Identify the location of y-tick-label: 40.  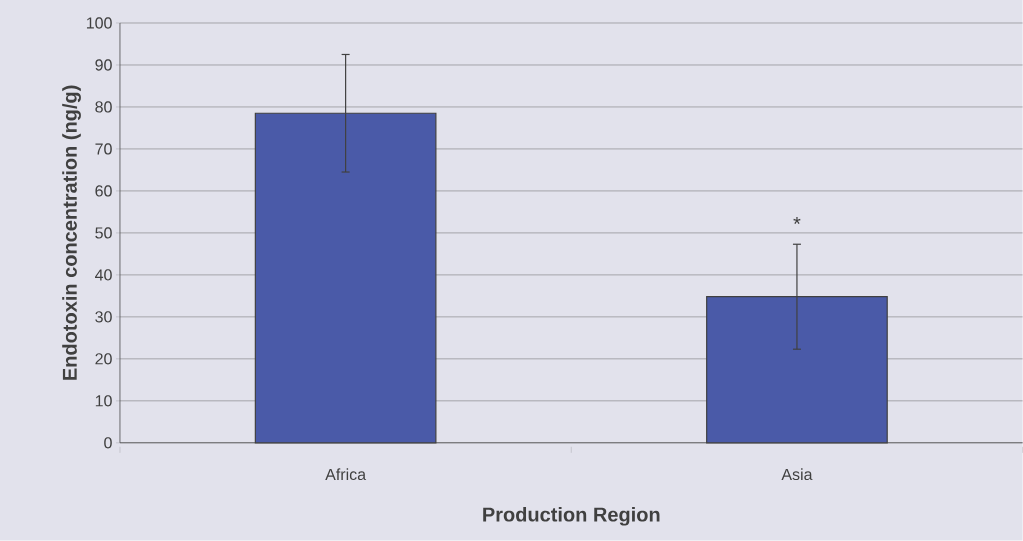
(103, 275).